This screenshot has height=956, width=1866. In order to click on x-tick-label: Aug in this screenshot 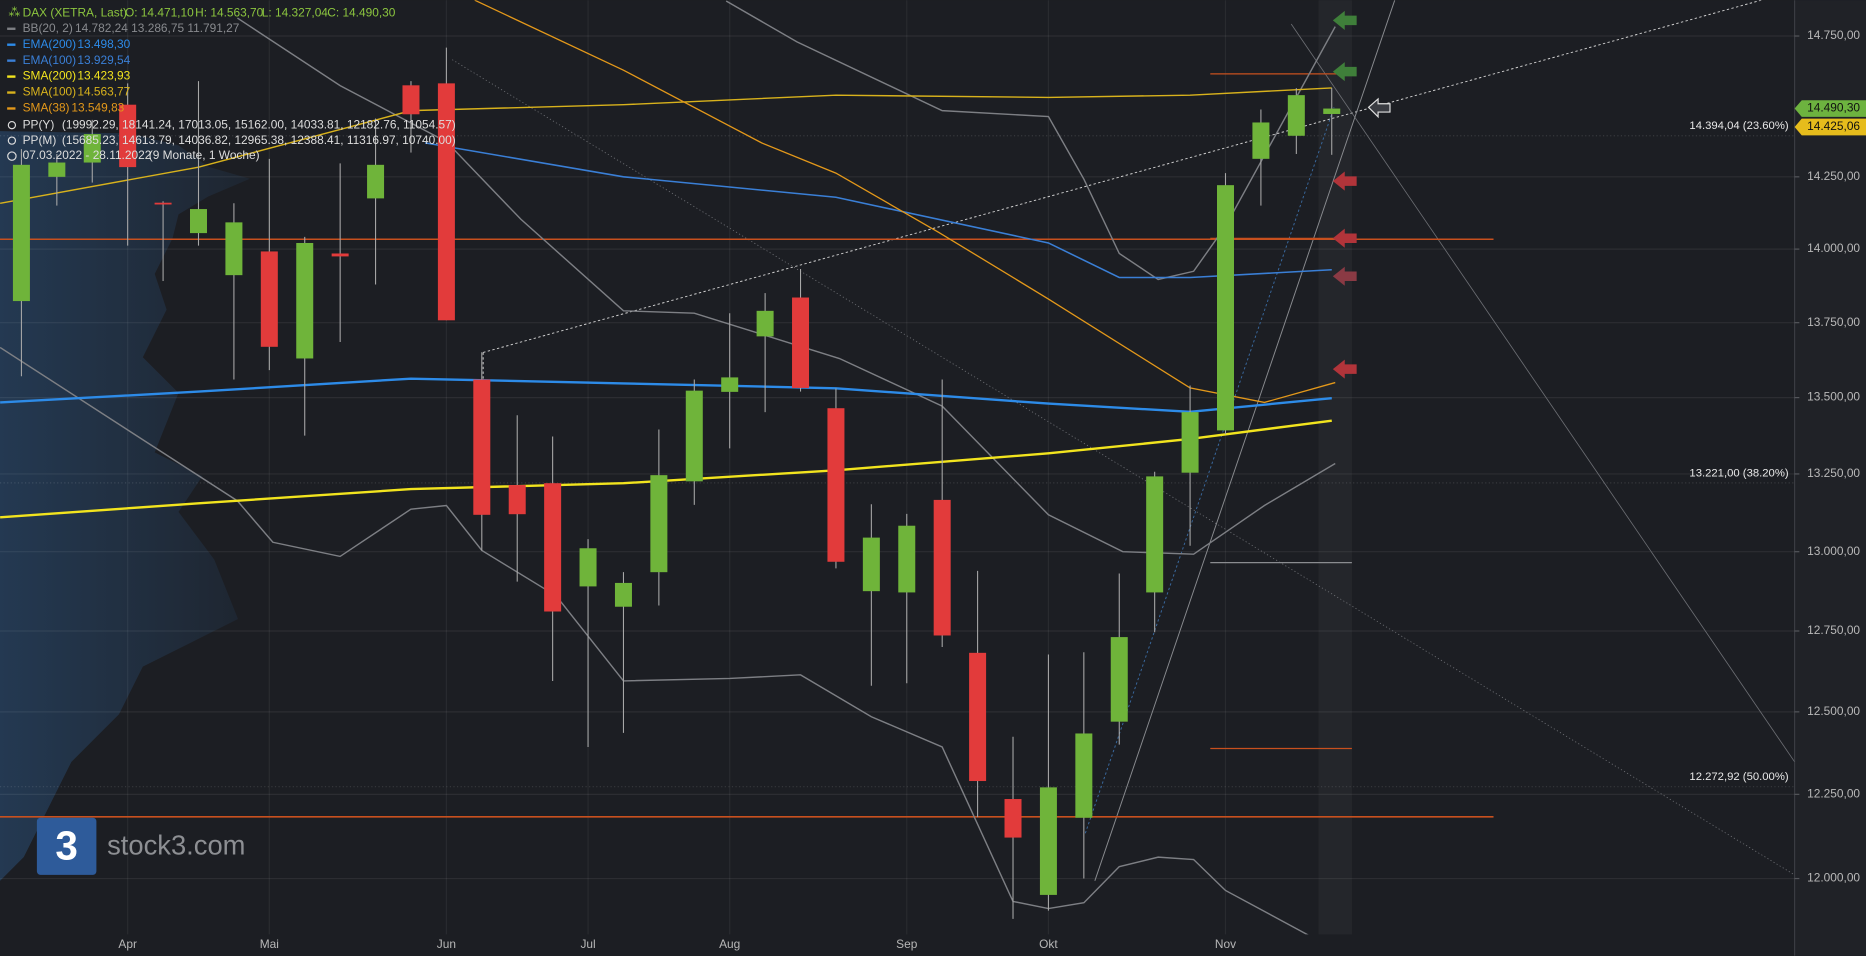, I will do `click(729, 944)`.